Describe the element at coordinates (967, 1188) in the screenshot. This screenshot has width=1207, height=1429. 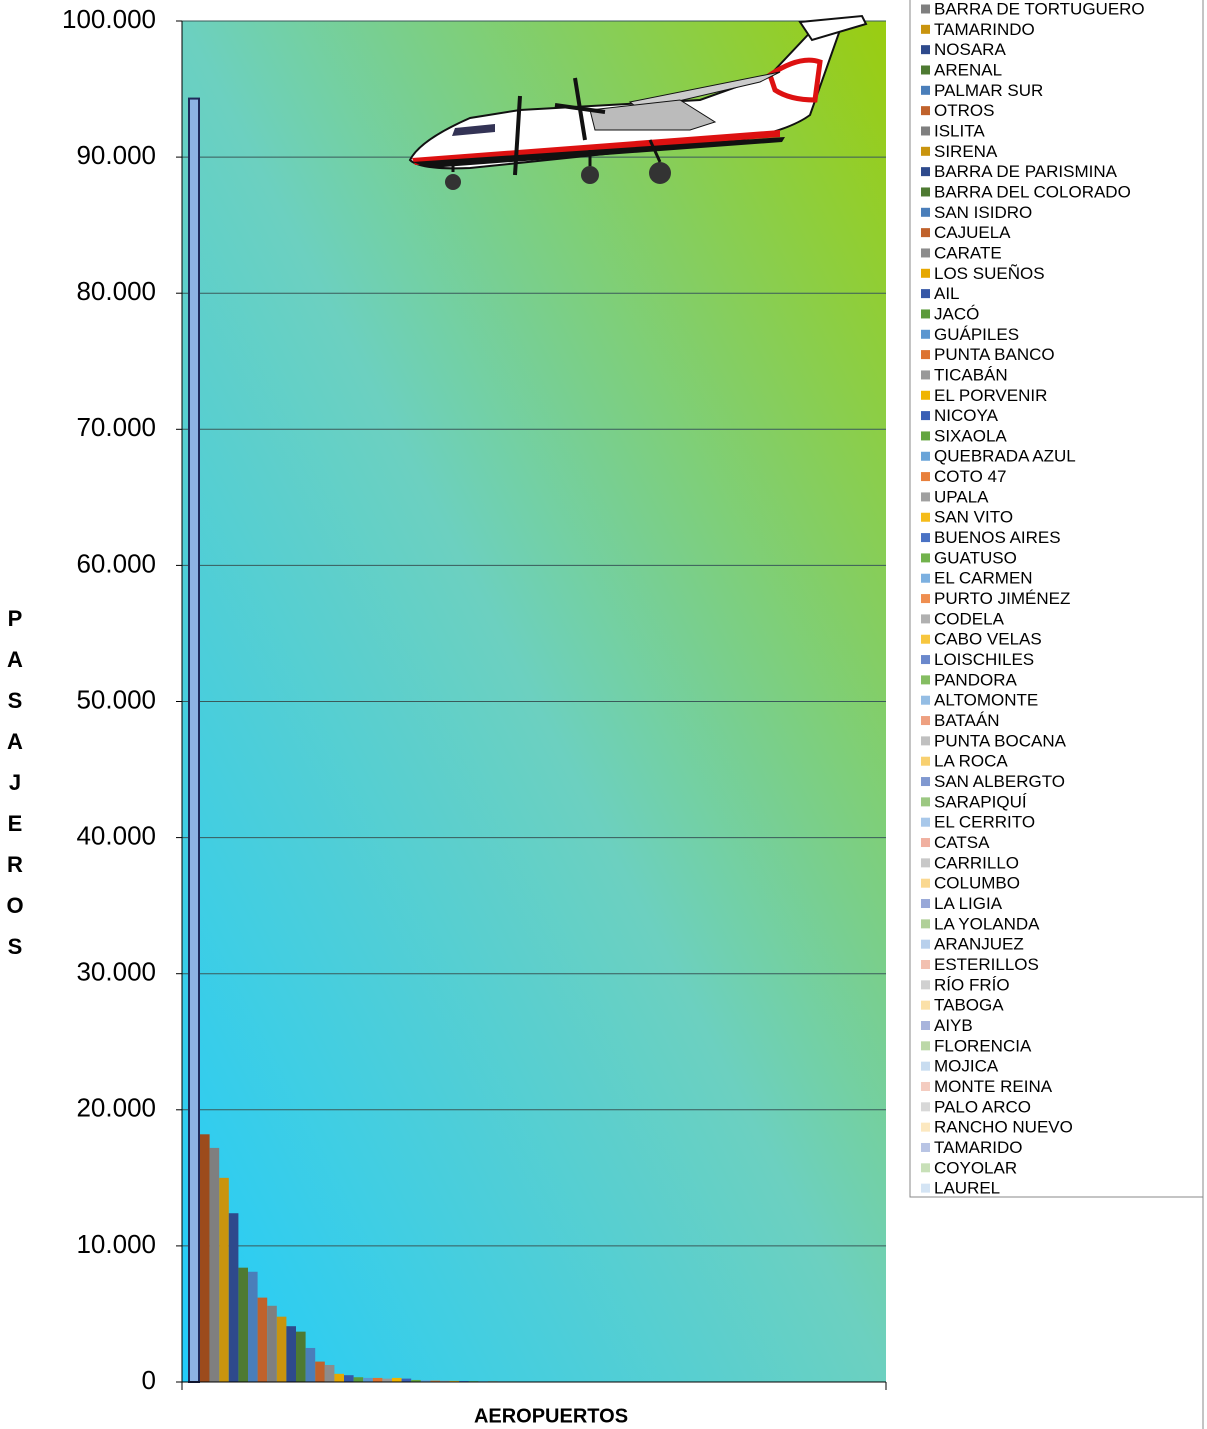
I see `legend-label: LAUREL` at that location.